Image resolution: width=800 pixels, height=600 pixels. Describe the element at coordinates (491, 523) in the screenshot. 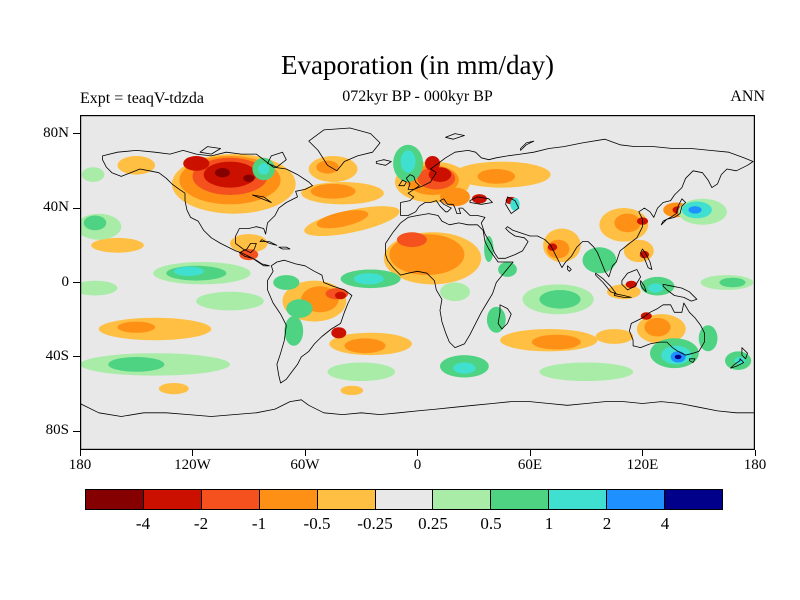

I see `colorbar-level-label: 0.5` at that location.